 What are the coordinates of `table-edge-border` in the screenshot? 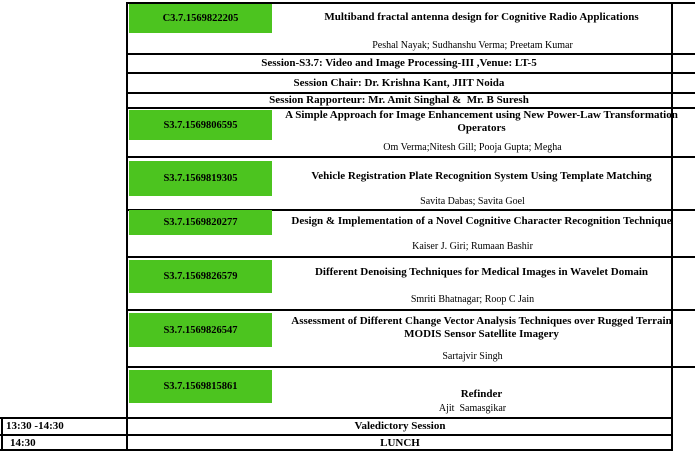 It's located at (2, 434).